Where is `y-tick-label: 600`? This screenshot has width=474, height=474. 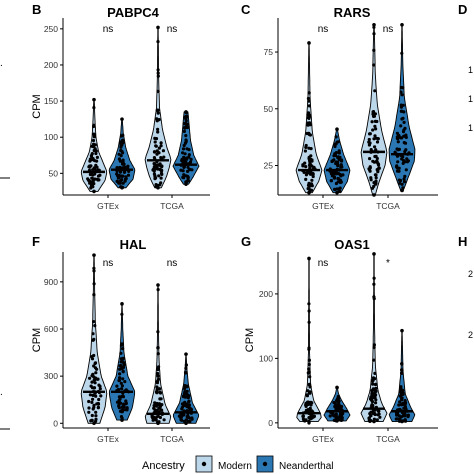
y-tick-label: 600 is located at coordinates (51, 329).